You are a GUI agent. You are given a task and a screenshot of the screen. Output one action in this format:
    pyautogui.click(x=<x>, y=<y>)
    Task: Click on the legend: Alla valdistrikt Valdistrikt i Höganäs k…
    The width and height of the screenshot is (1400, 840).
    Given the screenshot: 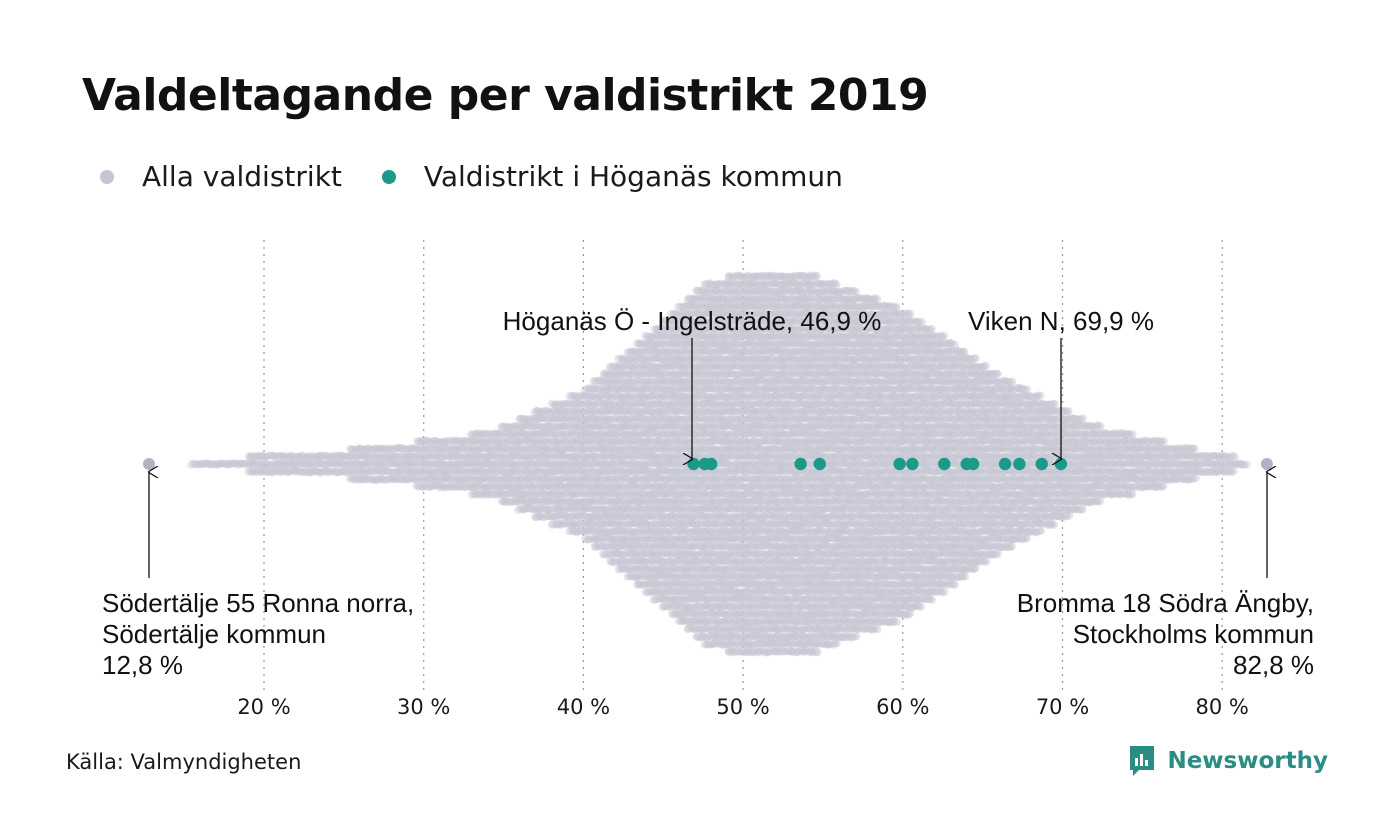 What is the action you would take?
    pyautogui.click(x=491, y=176)
    